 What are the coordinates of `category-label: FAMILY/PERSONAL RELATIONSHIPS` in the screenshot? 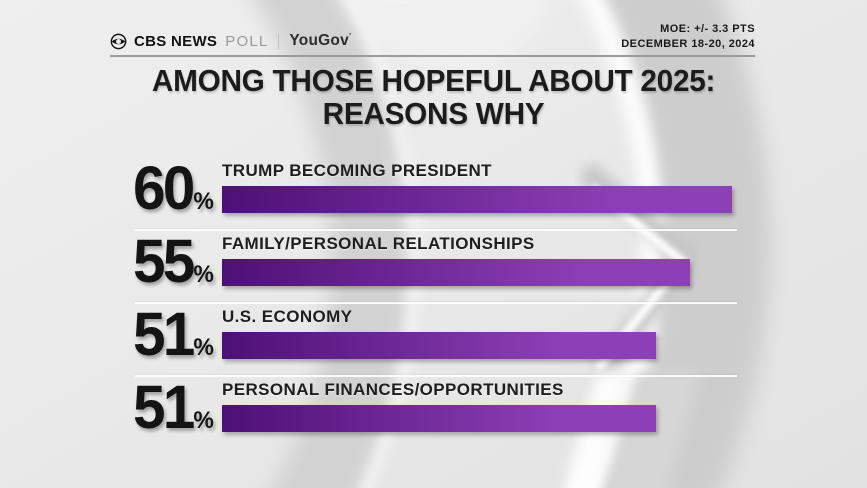 It's located at (378, 243).